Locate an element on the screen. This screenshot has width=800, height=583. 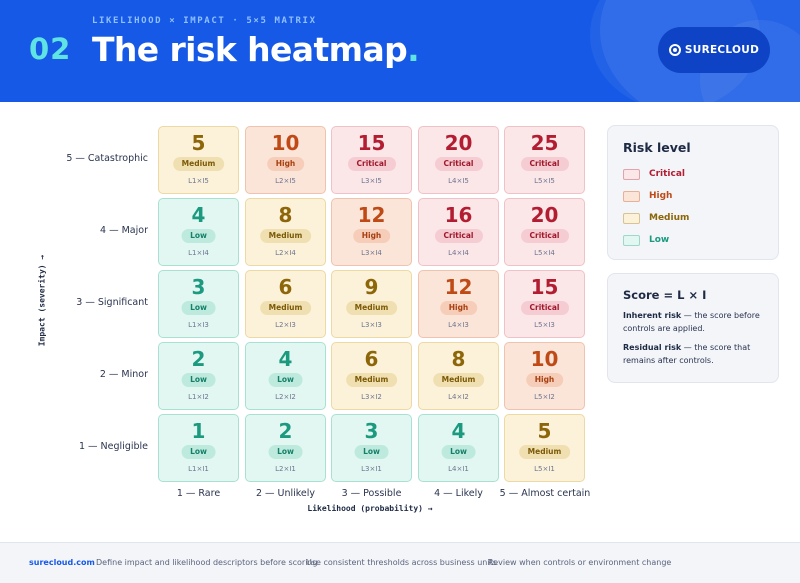
cell-code: L5×I5 is located at coordinates (544, 181).